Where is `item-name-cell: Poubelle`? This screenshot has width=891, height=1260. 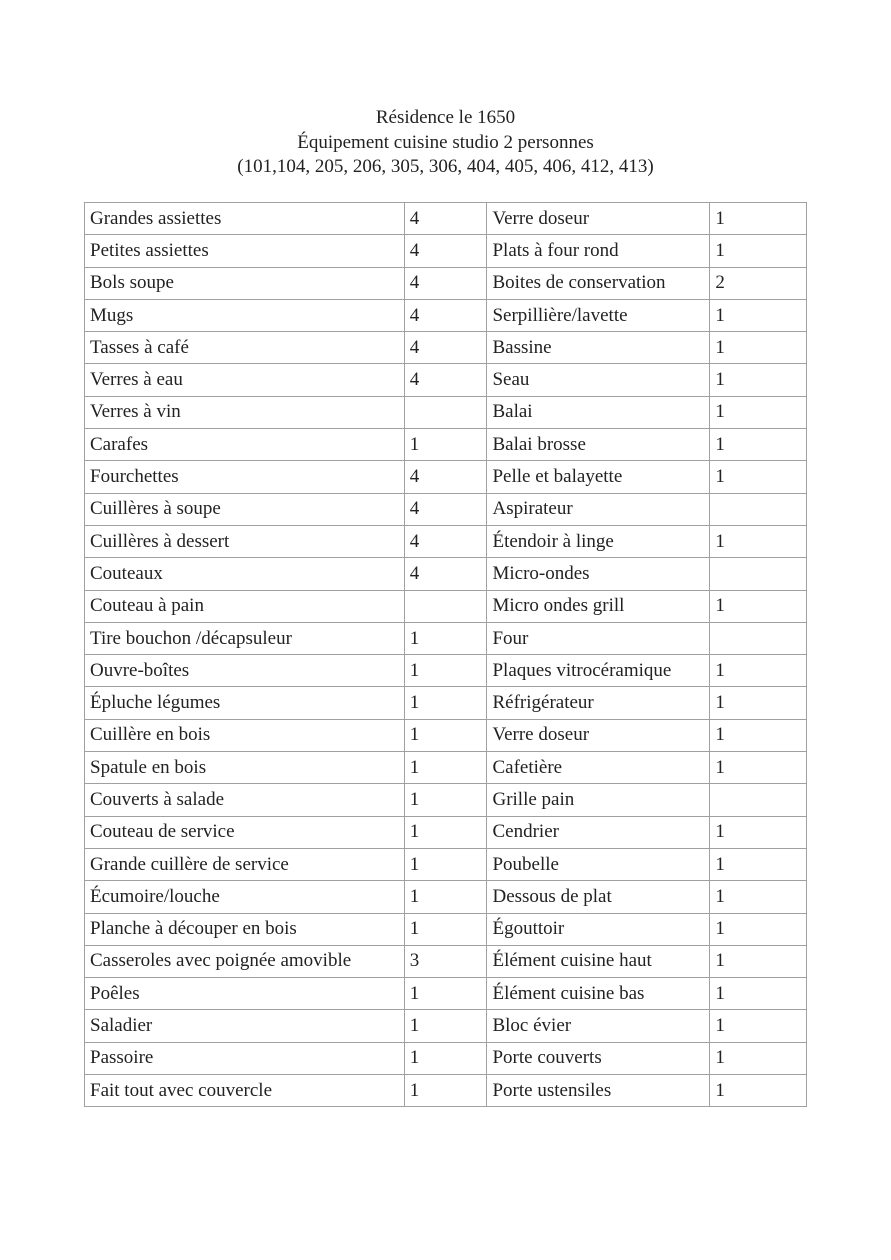 item-name-cell: Poubelle is located at coordinates (598, 864).